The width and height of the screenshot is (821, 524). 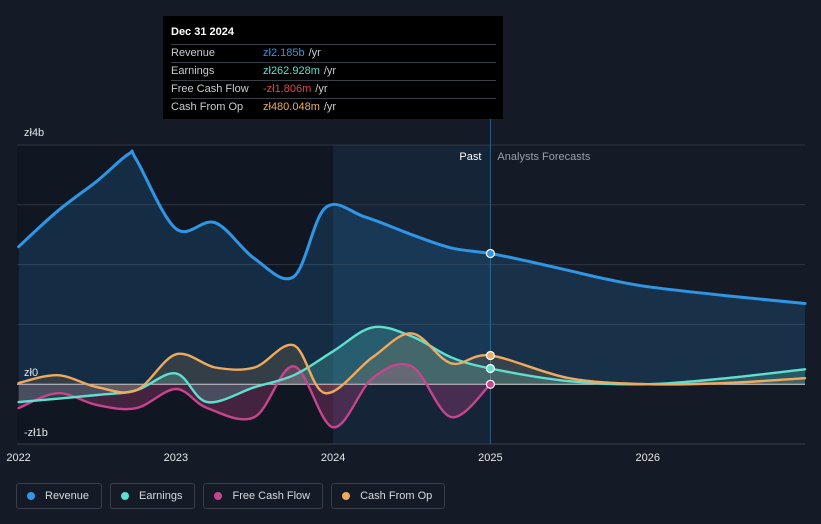 What do you see at coordinates (647, 458) in the screenshot?
I see `x-tick-label: 2026` at bounding box center [647, 458].